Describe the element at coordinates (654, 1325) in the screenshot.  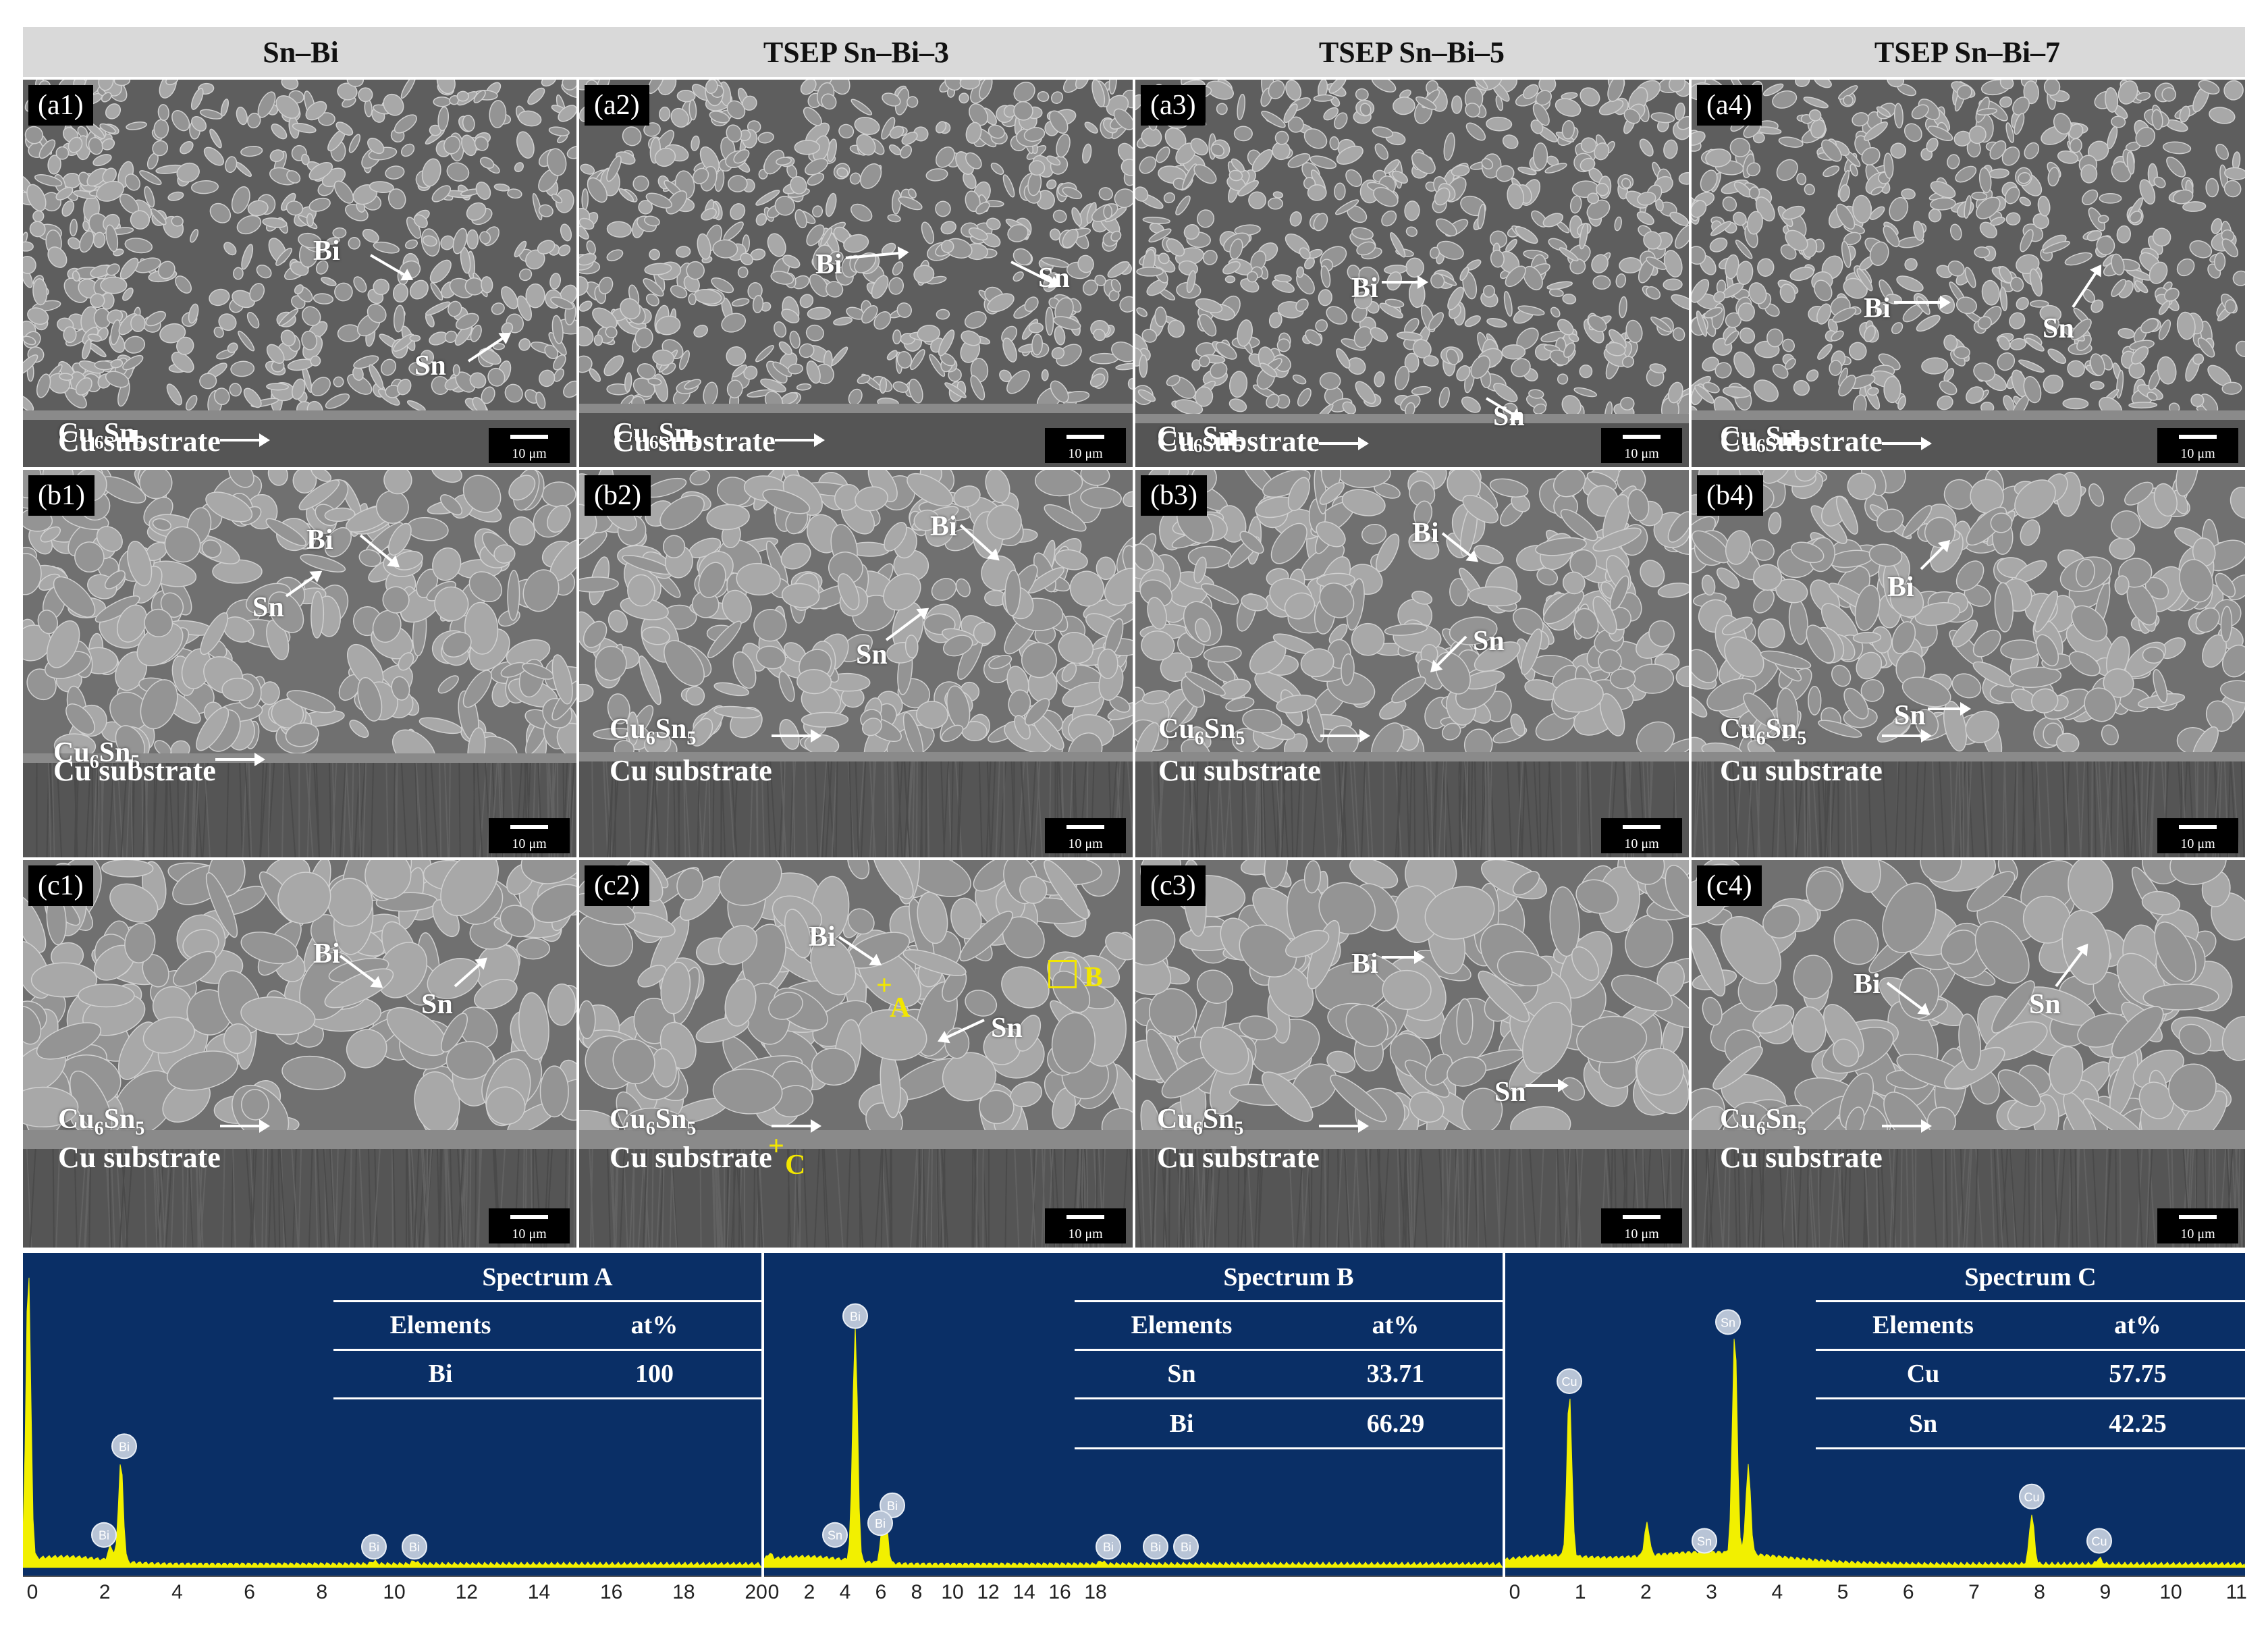
I see `table-header-cell: at%` at that location.